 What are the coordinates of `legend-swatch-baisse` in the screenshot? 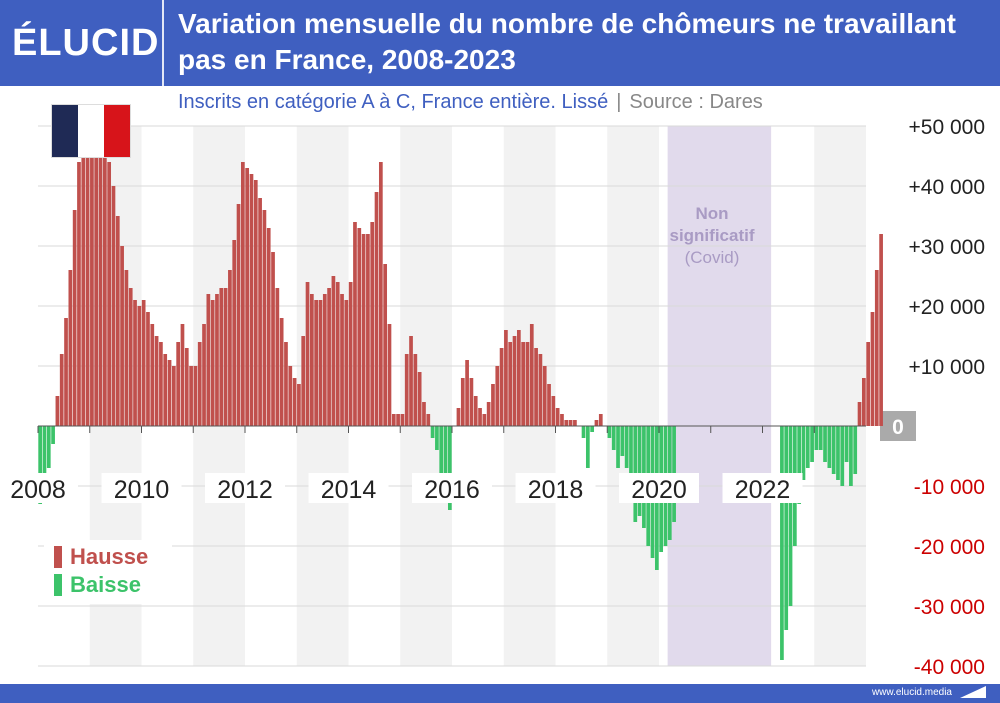 It's located at (58, 585).